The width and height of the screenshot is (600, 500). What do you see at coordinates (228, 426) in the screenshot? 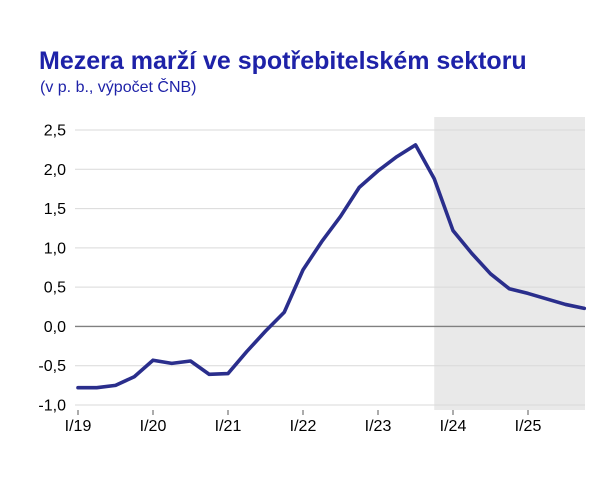
I see `x-axis-tick-label: I/21` at bounding box center [228, 426].